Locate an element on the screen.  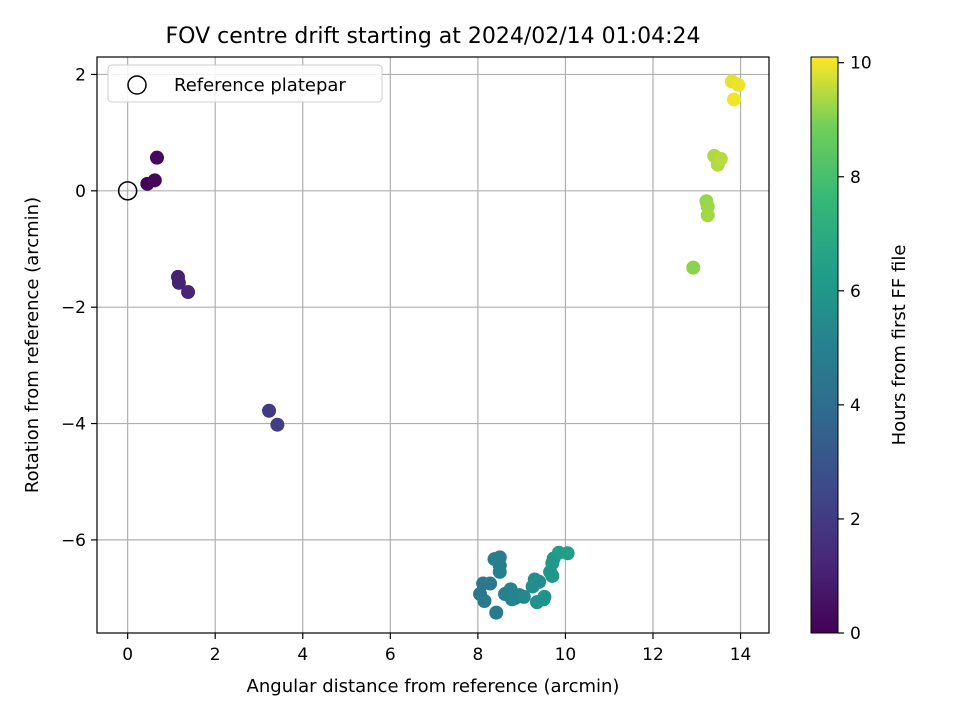
legend-box is located at coordinates (245, 83).